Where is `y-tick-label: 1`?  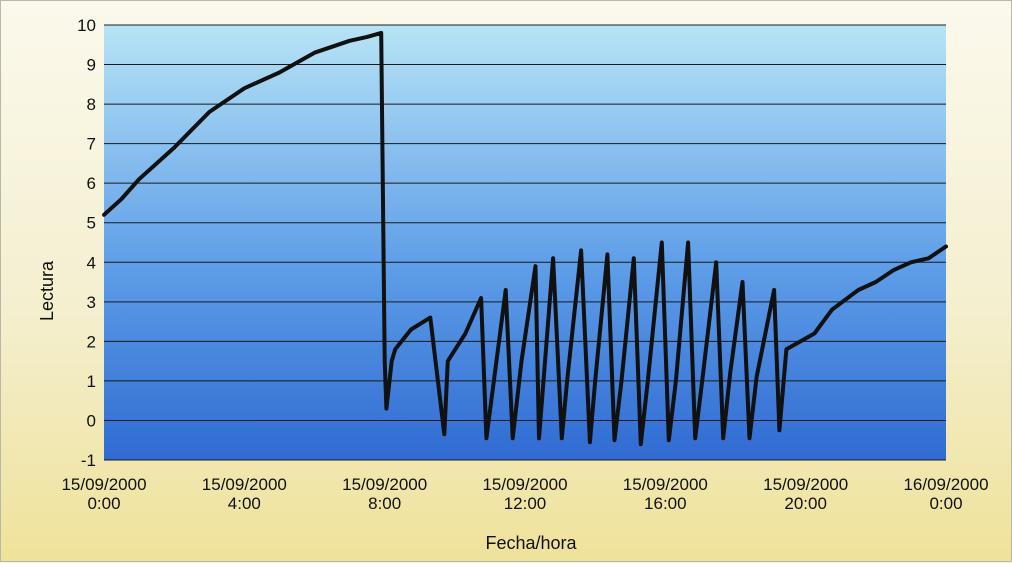
y-tick-label: 1 is located at coordinates (91, 381).